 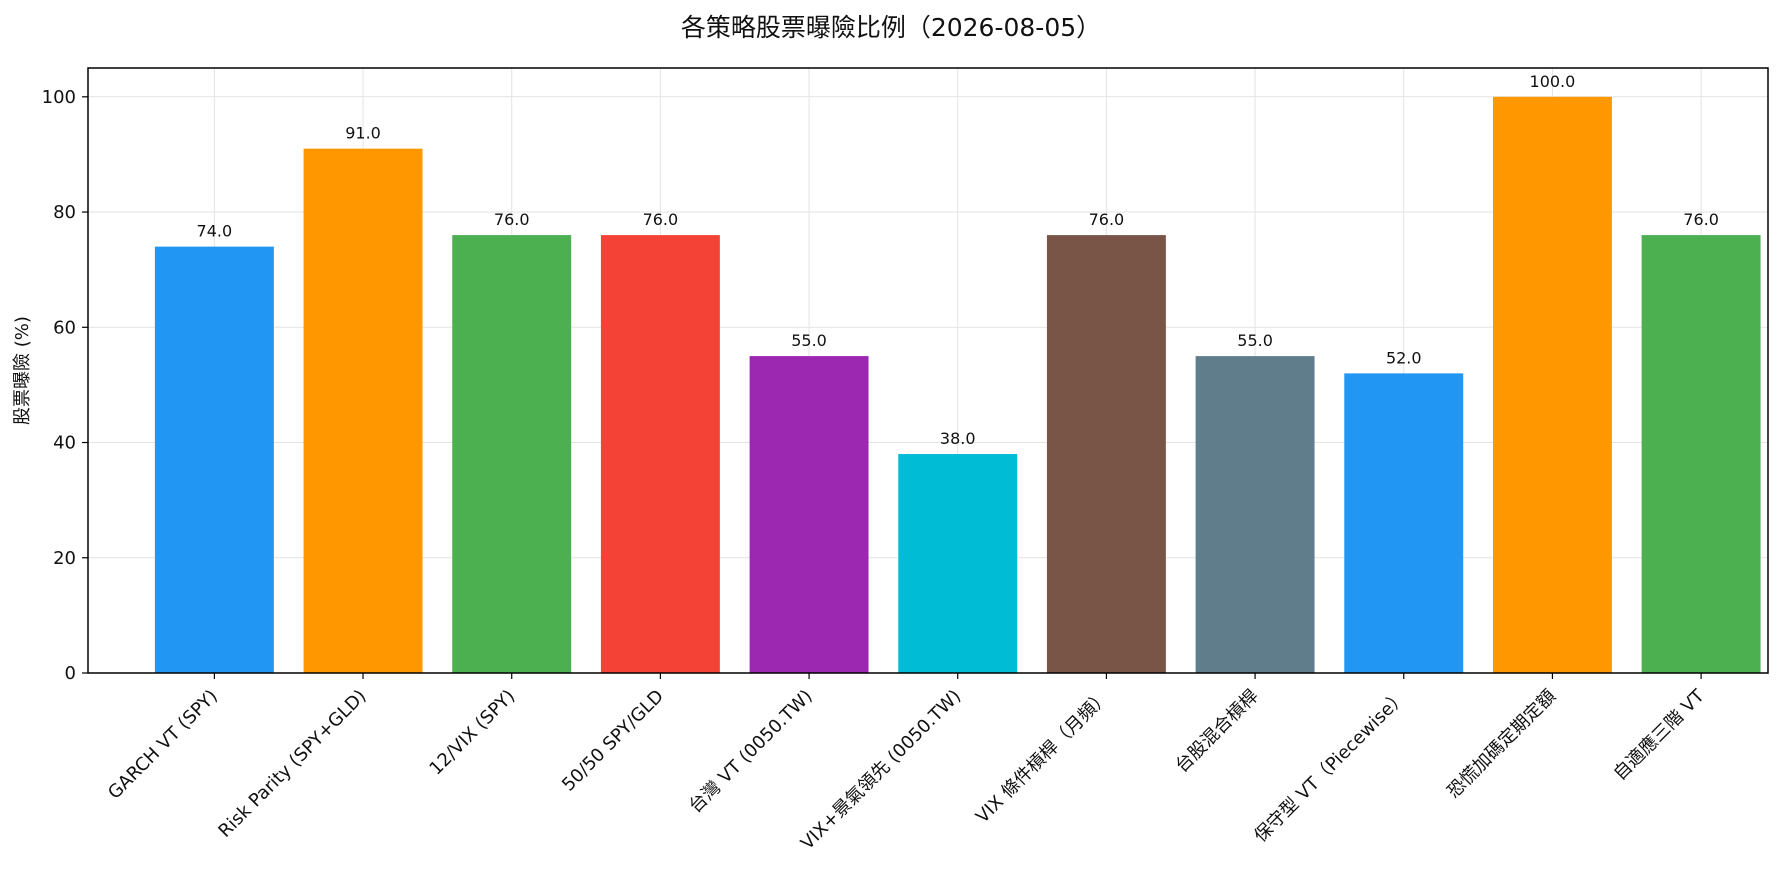 What do you see at coordinates (64, 558) in the screenshot?
I see `y-tick-label: 20` at bounding box center [64, 558].